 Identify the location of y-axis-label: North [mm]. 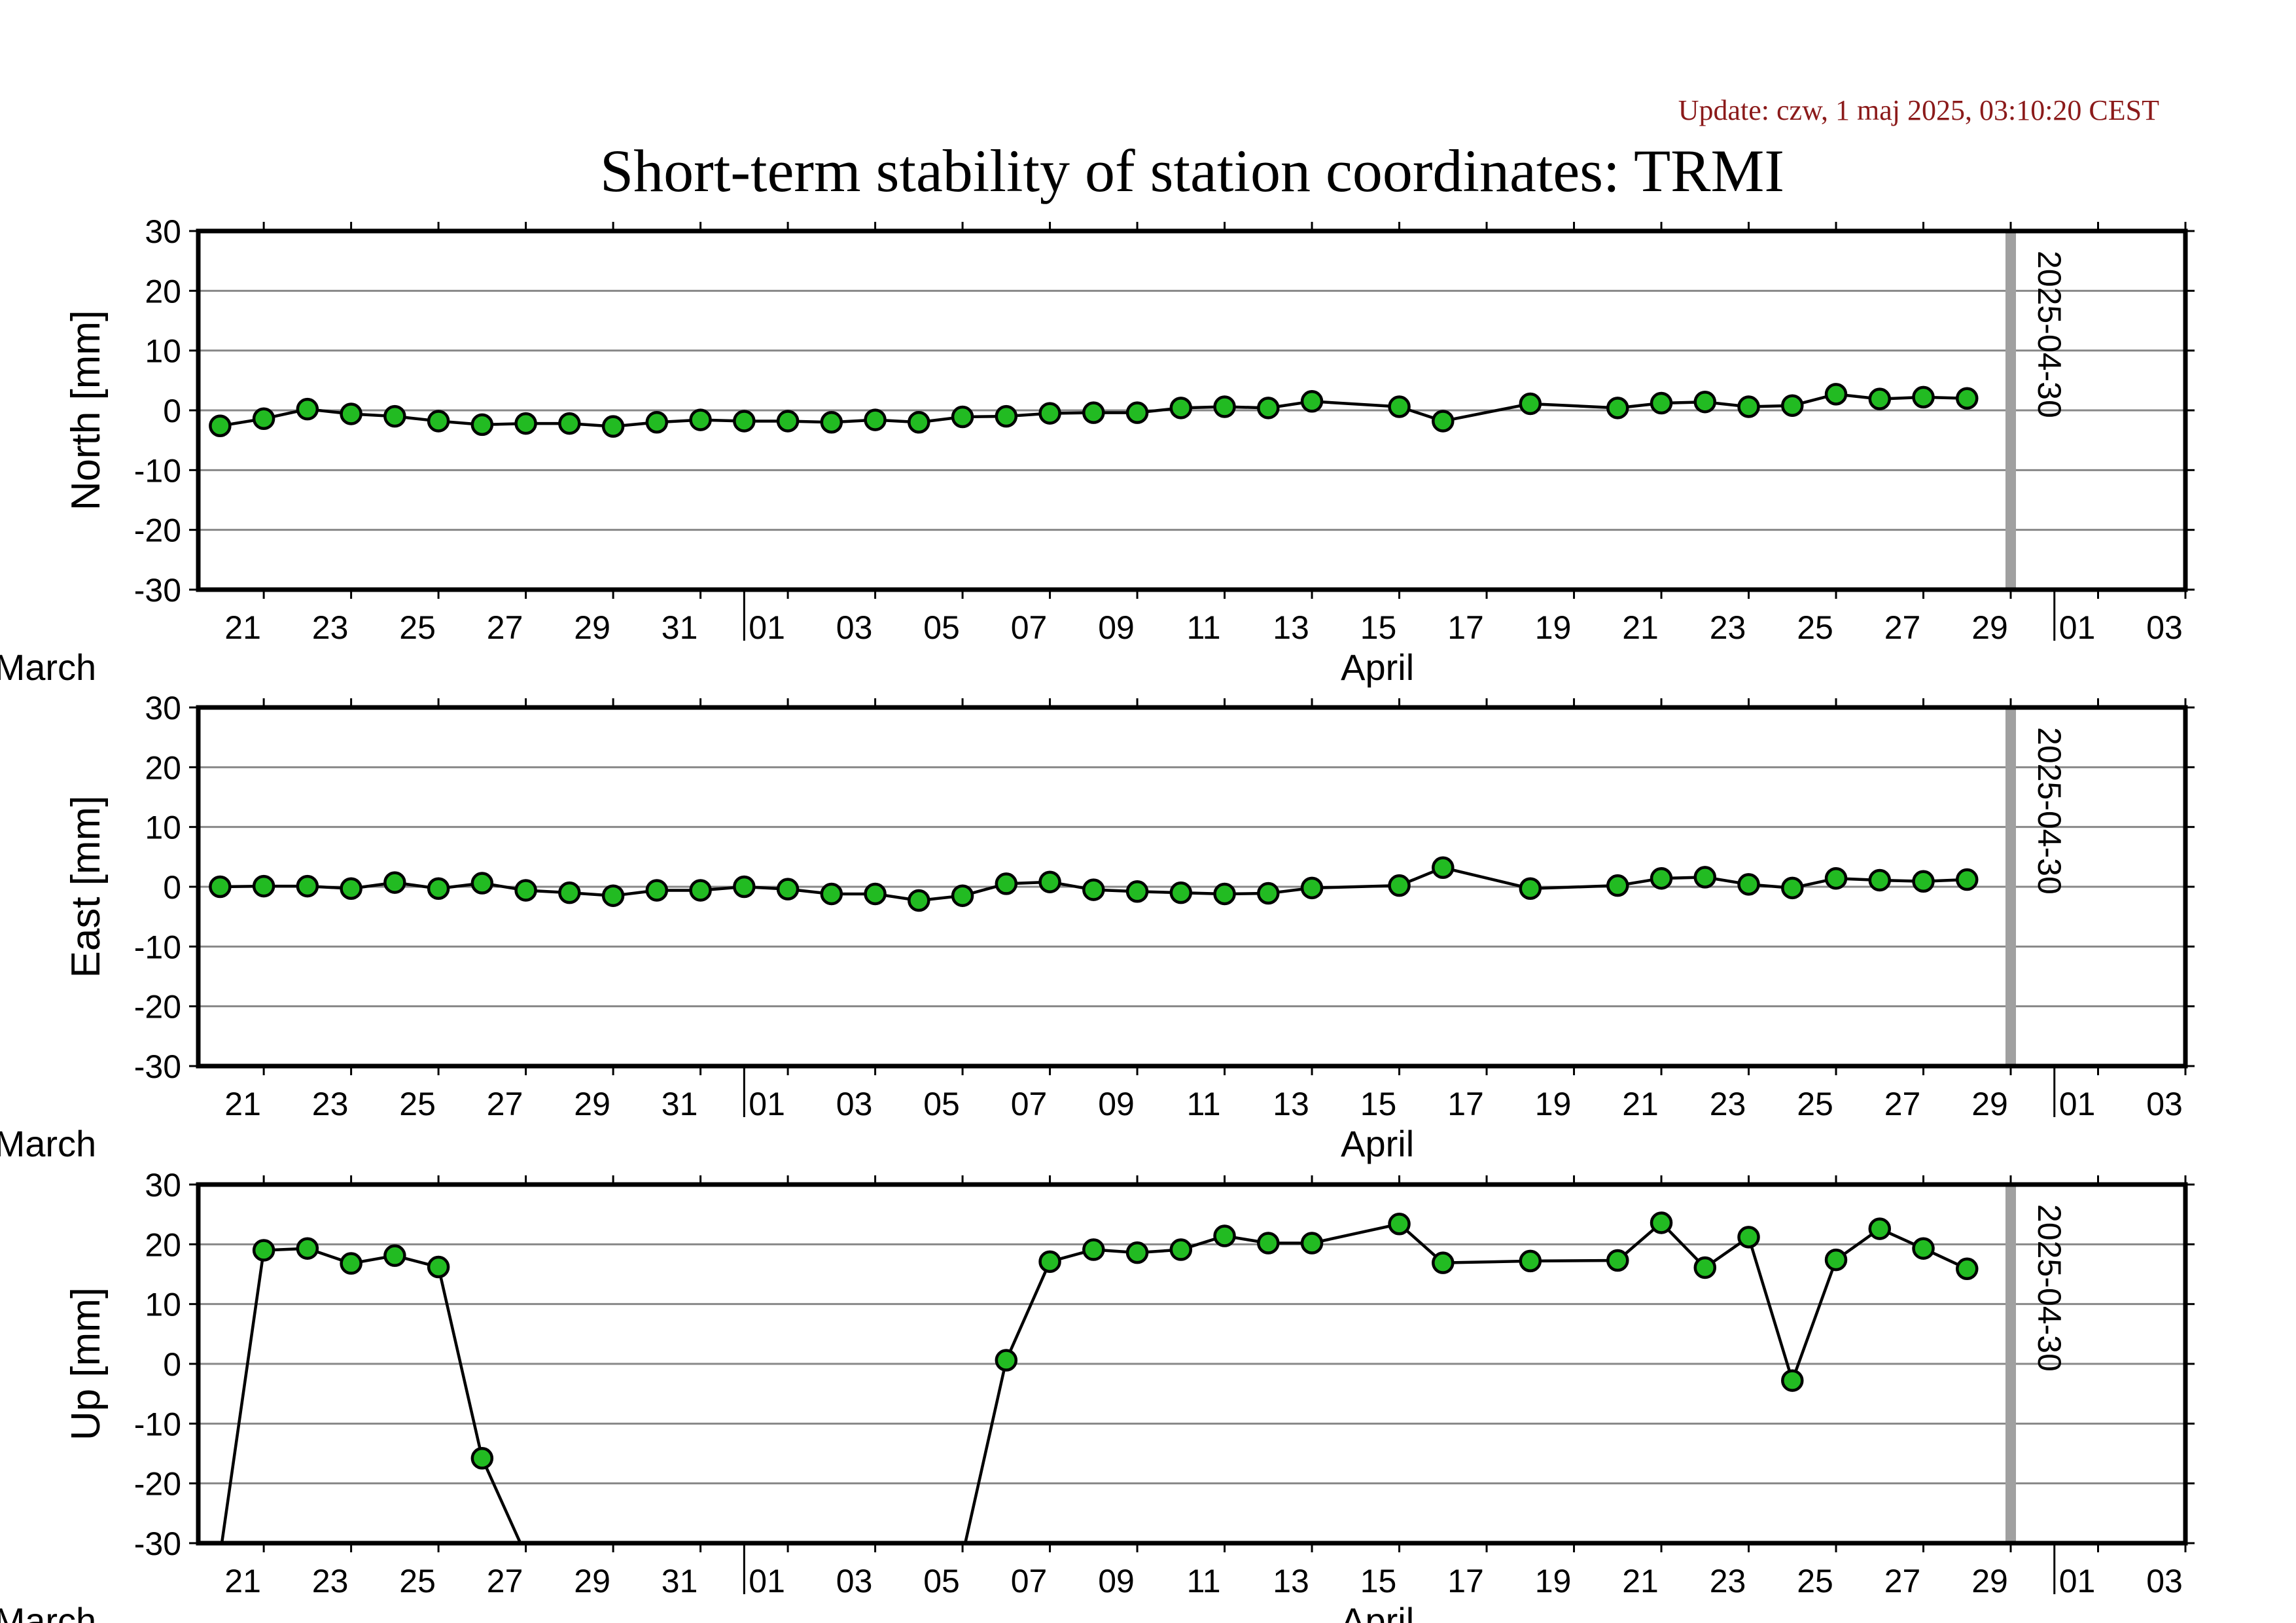
(86, 411).